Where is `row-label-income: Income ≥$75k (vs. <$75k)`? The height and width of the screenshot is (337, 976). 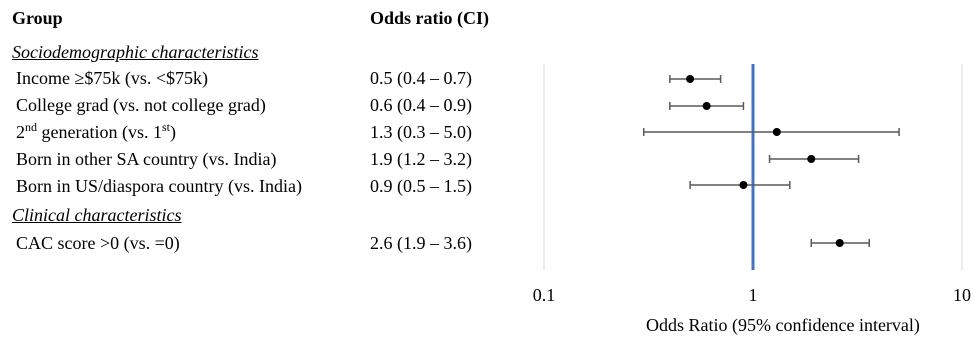 row-label-income: Income ≥$75k (vs. <$75k) is located at coordinates (112, 78).